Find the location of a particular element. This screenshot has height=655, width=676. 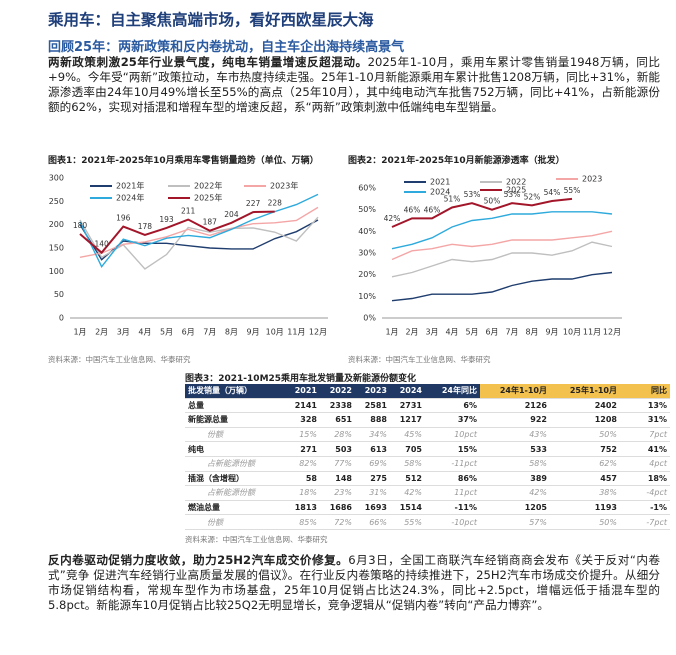

y-tick-label: 50 is located at coordinates (59, 294).